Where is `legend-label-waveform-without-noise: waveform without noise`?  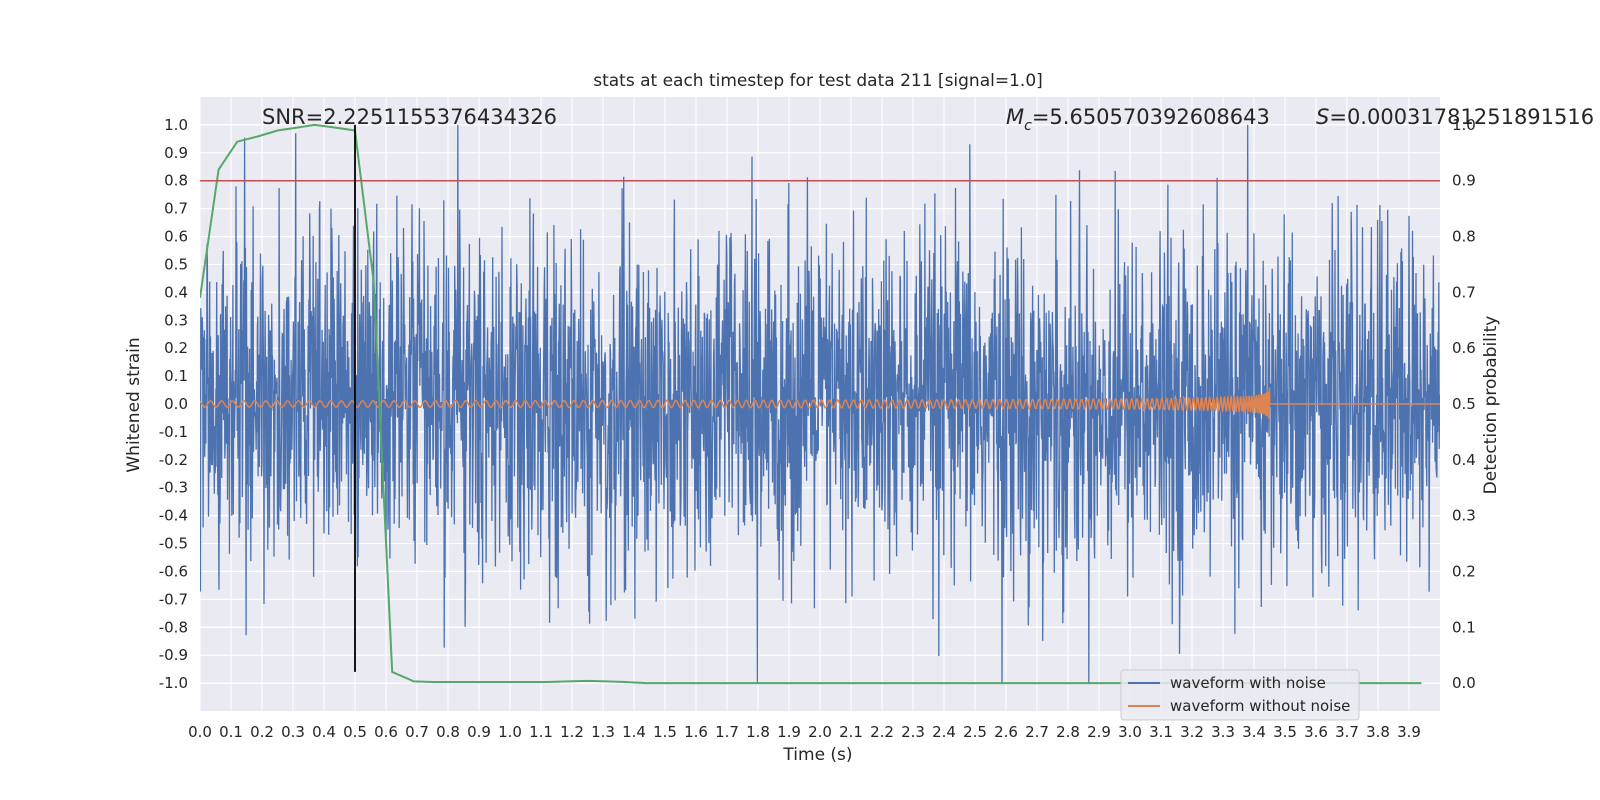 legend-label-waveform-without-noise: waveform without noise is located at coordinates (1260, 706).